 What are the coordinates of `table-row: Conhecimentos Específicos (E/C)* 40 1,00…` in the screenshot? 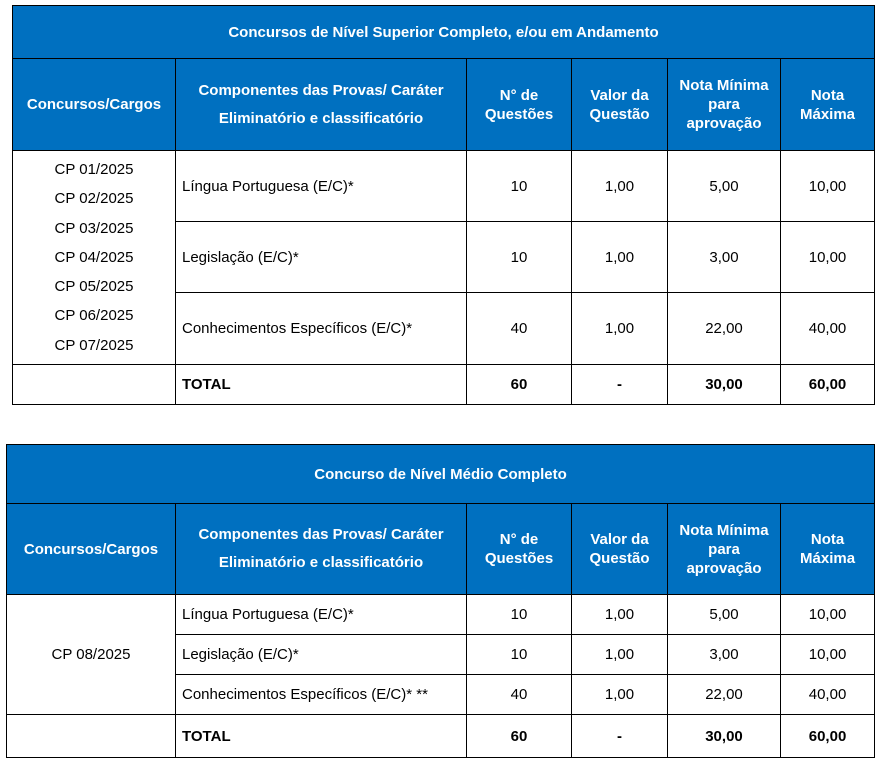 It's located at (444, 328).